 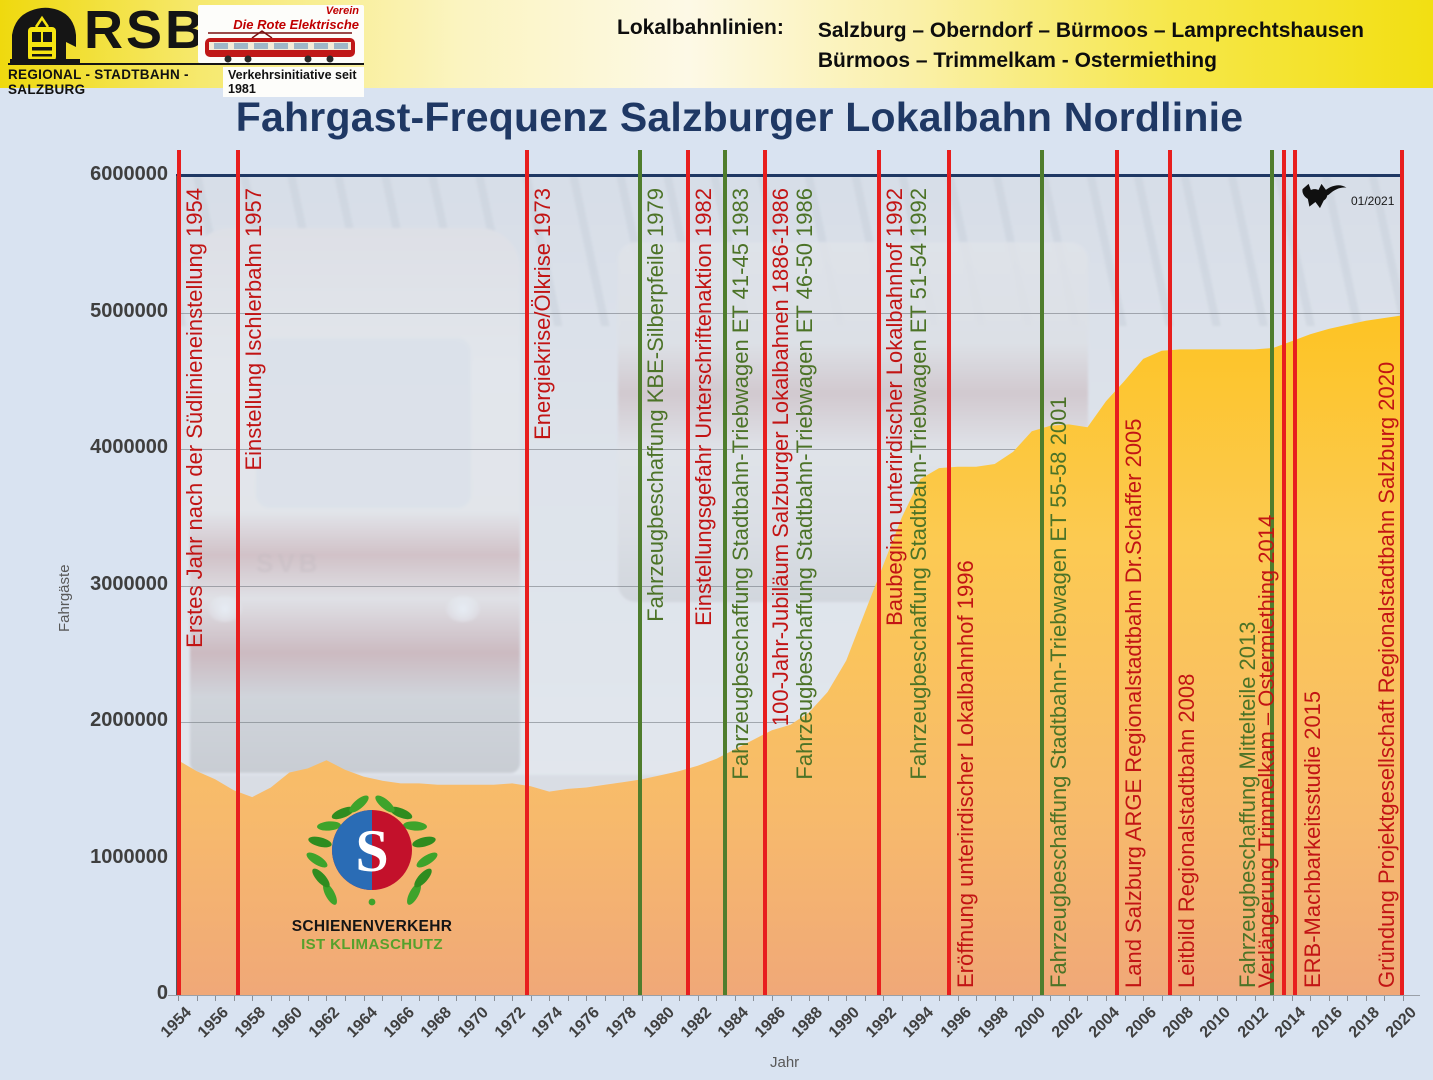 I want to click on event-line-1973, so click(x=526, y=572).